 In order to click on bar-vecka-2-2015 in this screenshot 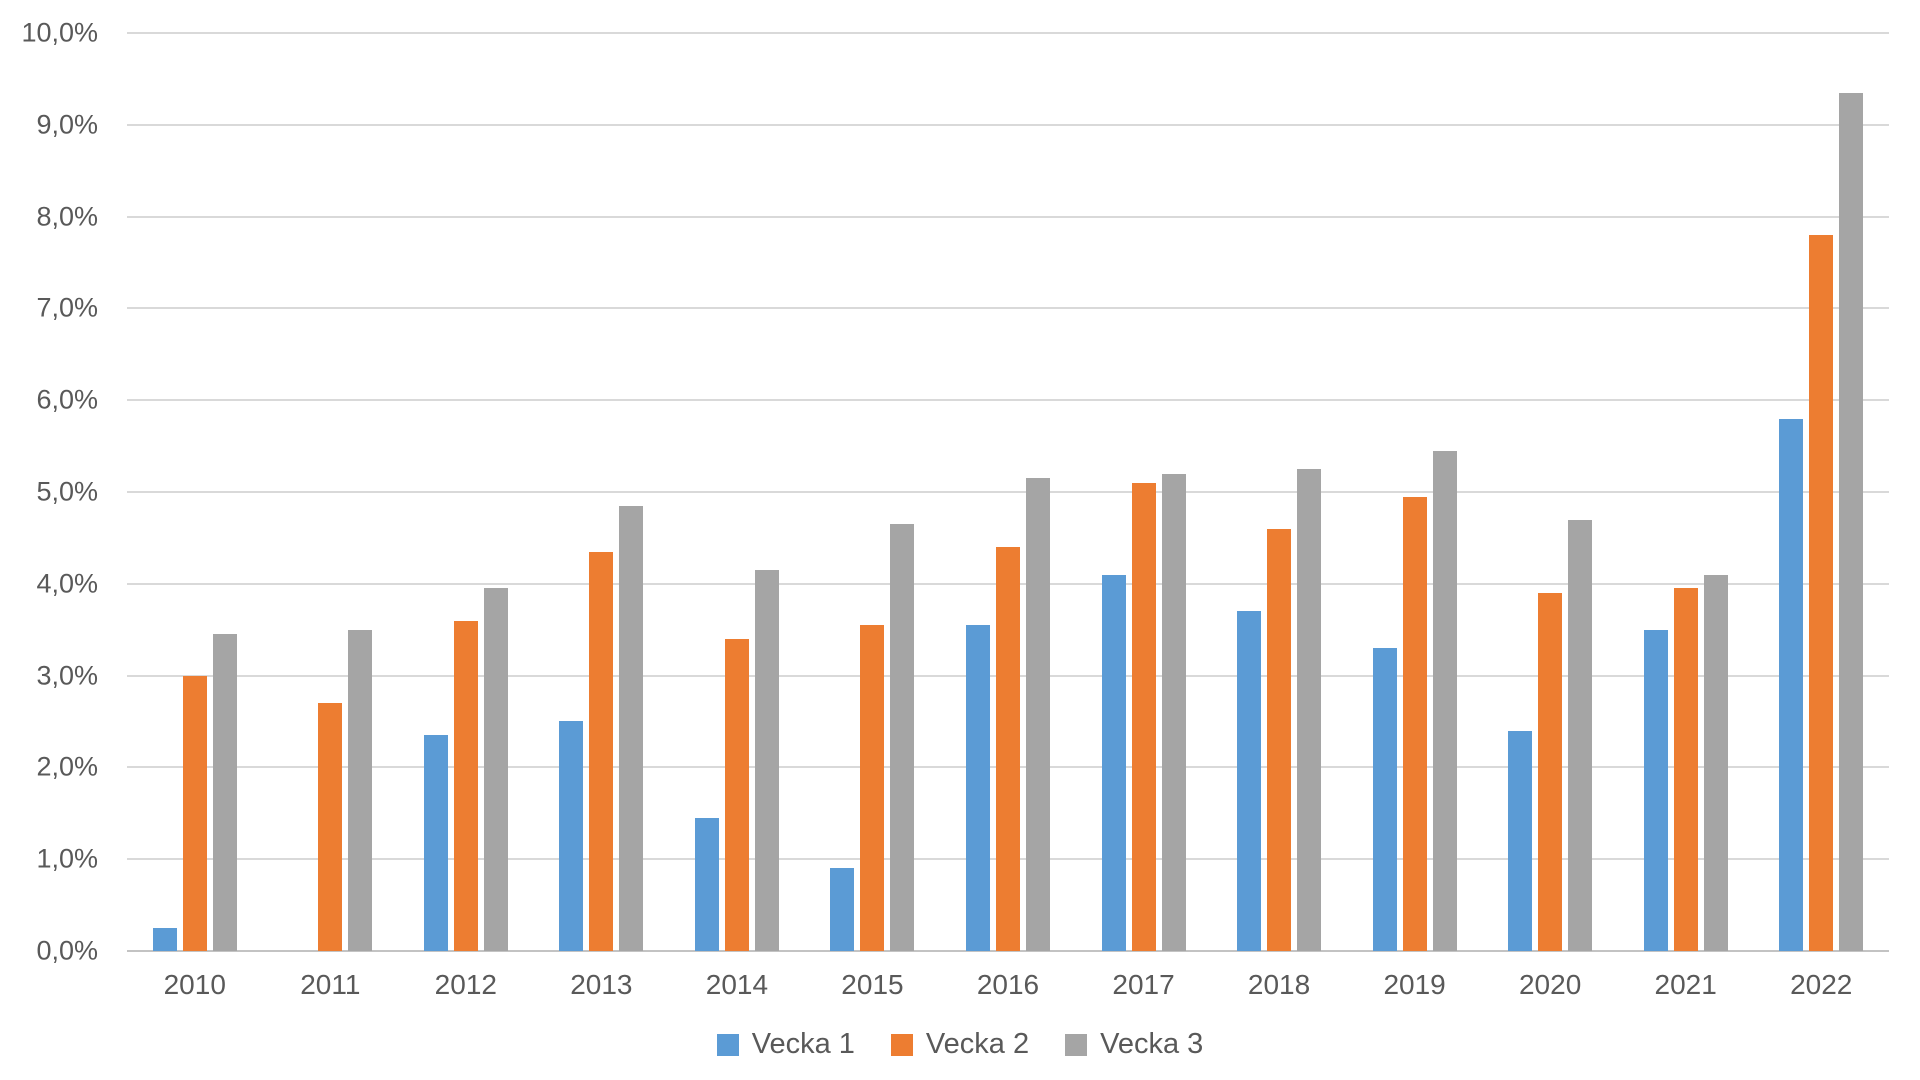, I will do `click(872, 788)`.